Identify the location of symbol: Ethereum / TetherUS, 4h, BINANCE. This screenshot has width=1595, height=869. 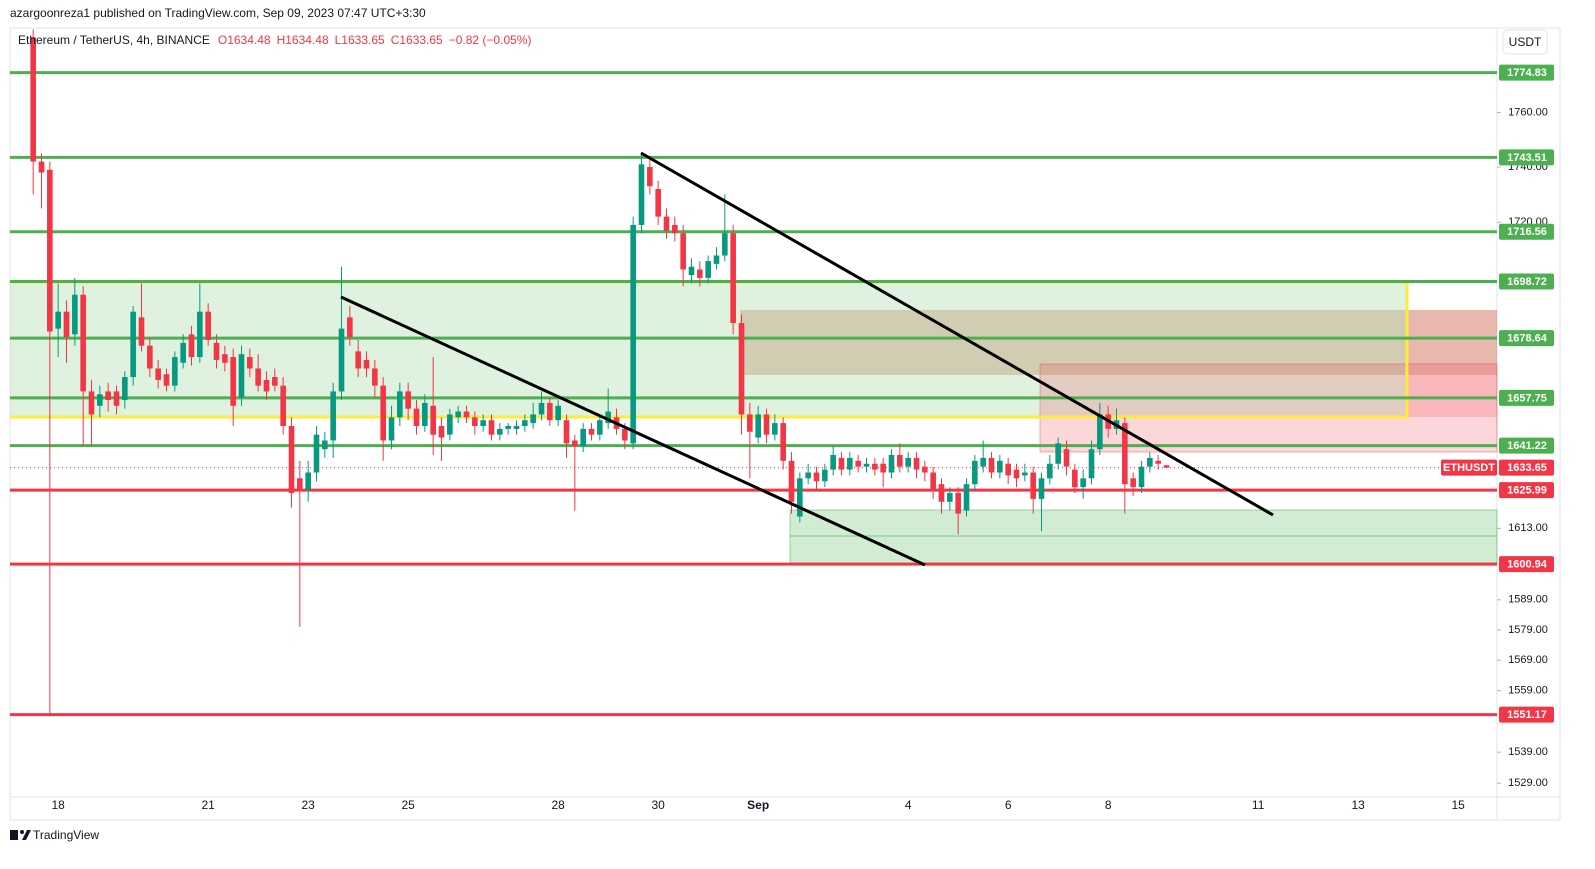
(114, 40).